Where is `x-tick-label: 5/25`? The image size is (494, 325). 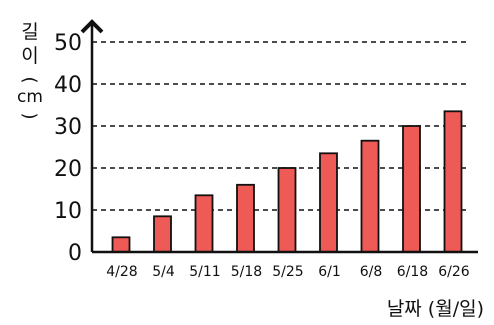
x-tick-label: 5/25 is located at coordinates (287, 272).